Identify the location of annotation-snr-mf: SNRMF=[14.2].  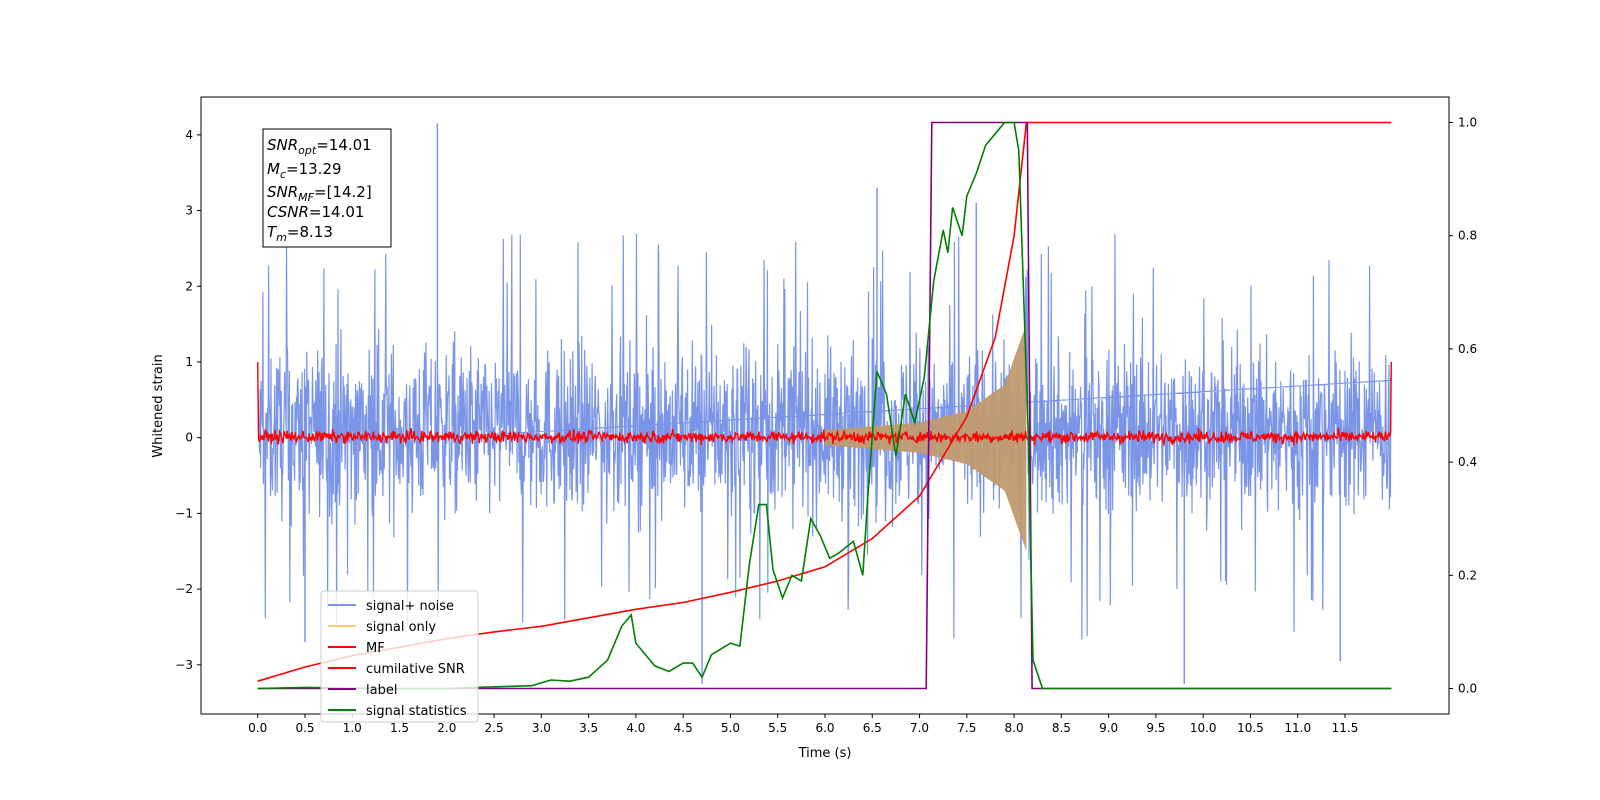
(319, 193).